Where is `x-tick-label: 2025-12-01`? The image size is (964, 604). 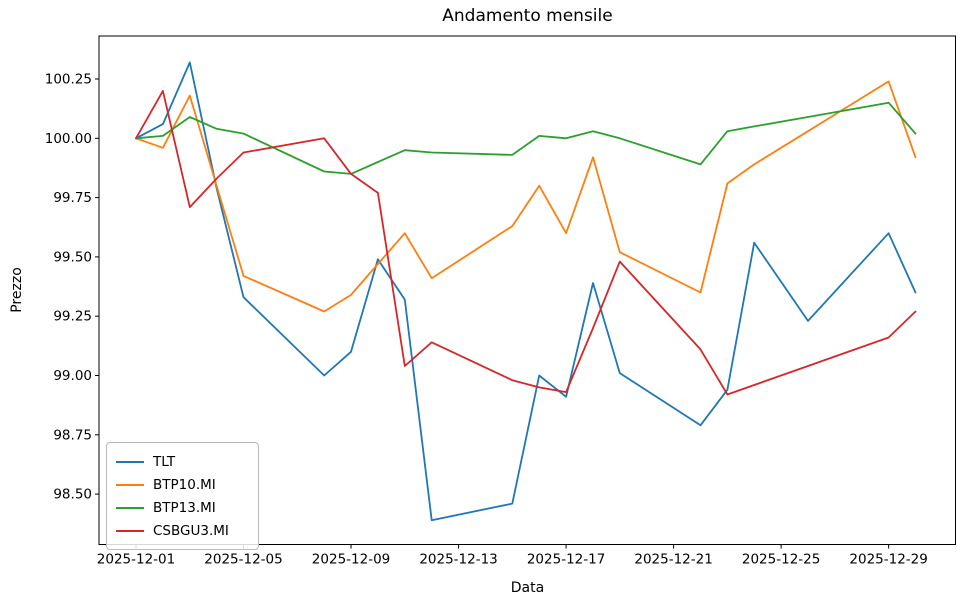
x-tick-label: 2025-12-01 is located at coordinates (136, 560).